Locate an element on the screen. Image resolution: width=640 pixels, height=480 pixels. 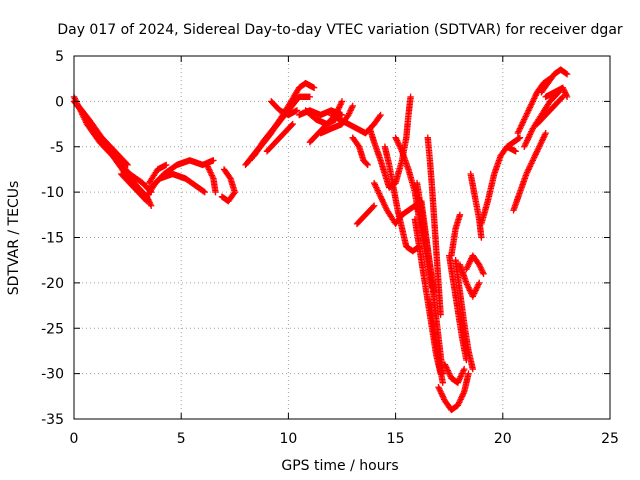
y-axis-label: SDTVAR / TECUs is located at coordinates (14, 238).